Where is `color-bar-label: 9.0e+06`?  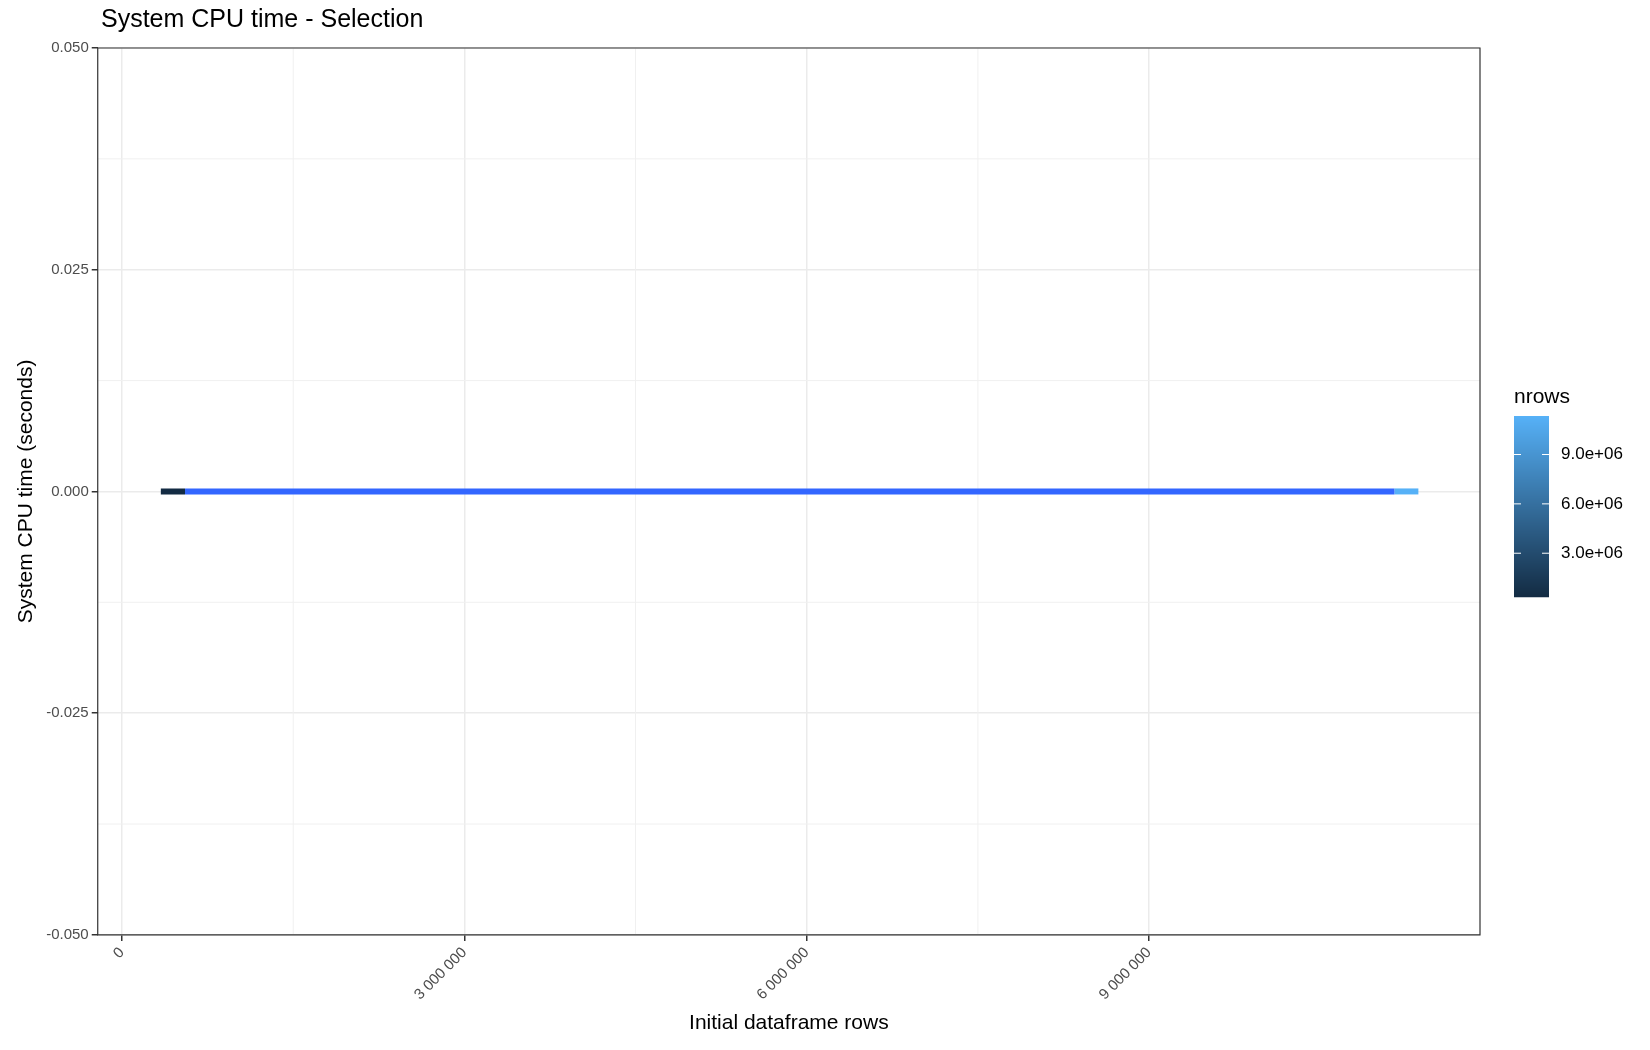
color-bar-label: 9.0e+06 is located at coordinates (1592, 454).